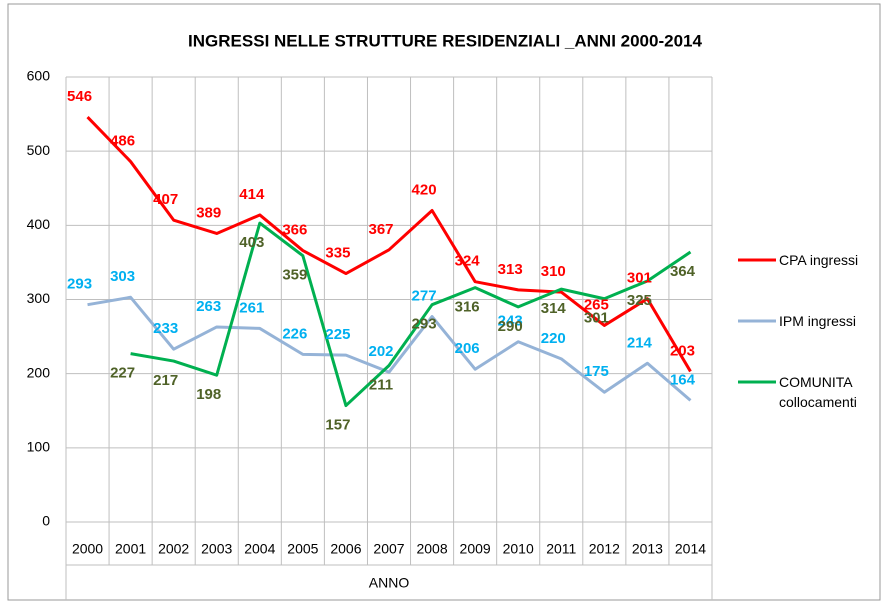 This screenshot has height=601, width=889. I want to click on data-label: 414, so click(252, 194).